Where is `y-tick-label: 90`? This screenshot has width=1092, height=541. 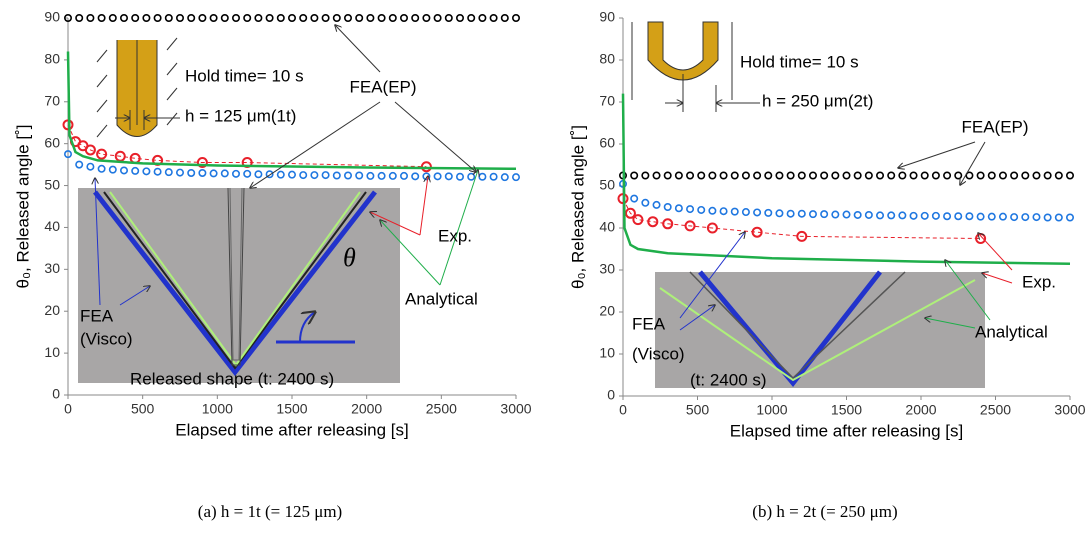 y-tick-label: 90 is located at coordinates (52, 17).